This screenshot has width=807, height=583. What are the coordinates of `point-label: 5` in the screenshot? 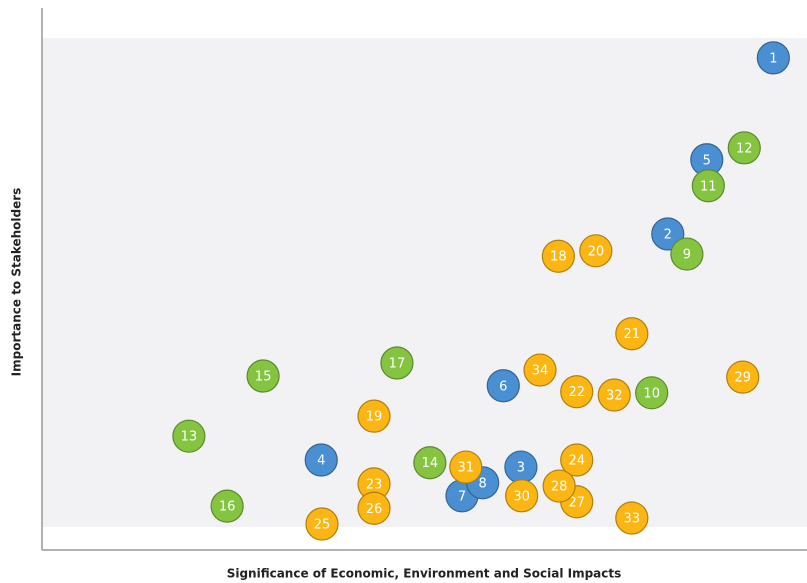 It's located at (707, 160).